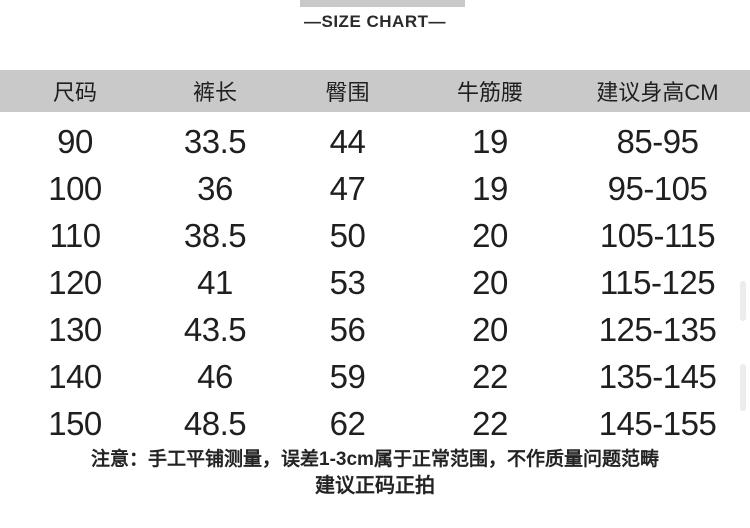  Describe the element at coordinates (657, 141) in the screenshot. I see `table-cell: 85-95` at that location.